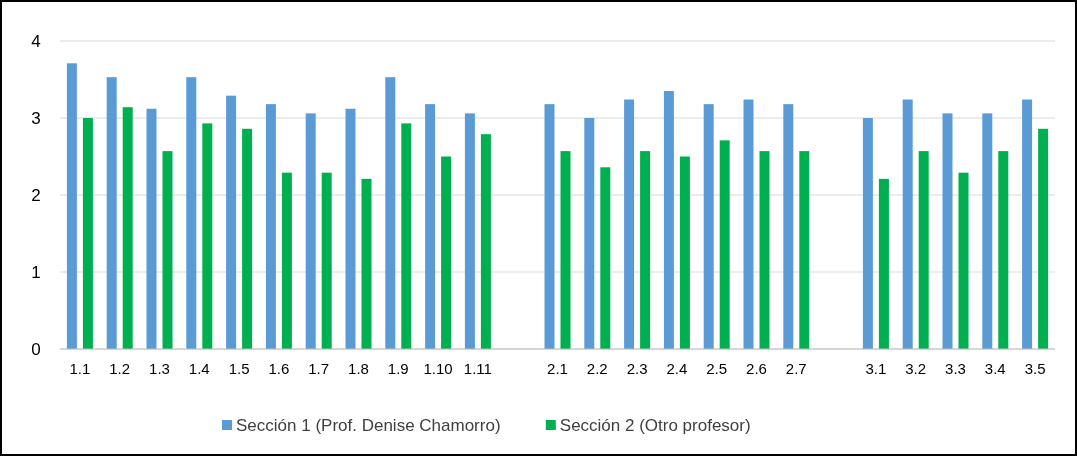 Image resolution: width=1077 pixels, height=456 pixels. Describe the element at coordinates (438, 368) in the screenshot. I see `x-tick-label: 1.10` at that location.